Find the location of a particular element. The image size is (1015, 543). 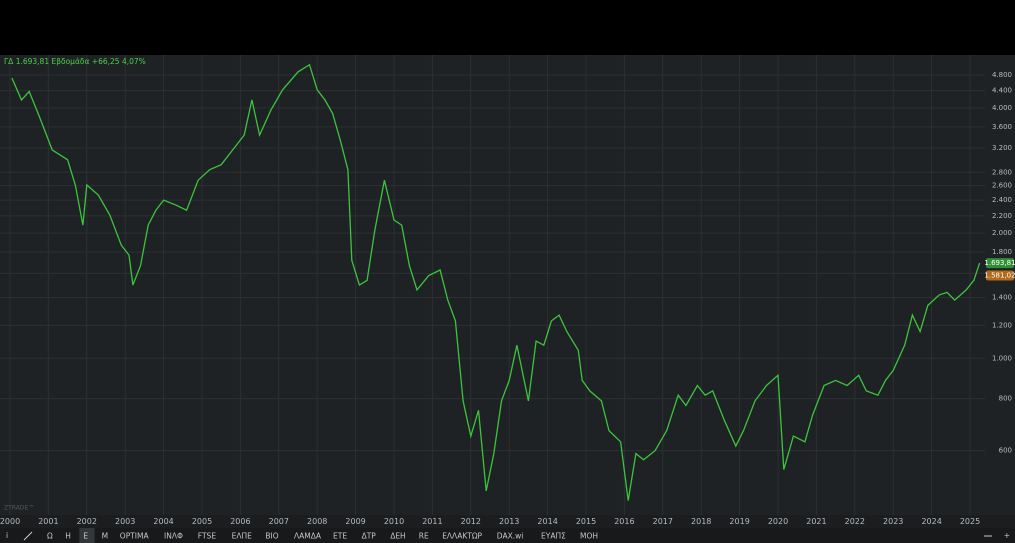

toolbar-item: ΙΝΛΦ is located at coordinates (173, 536).